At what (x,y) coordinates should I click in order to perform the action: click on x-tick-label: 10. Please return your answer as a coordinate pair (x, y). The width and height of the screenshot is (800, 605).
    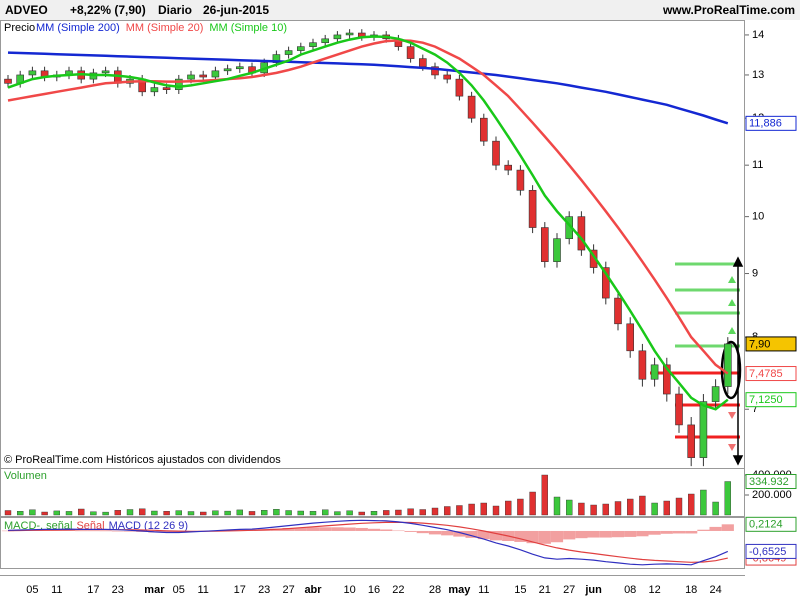
    Looking at the image, I should click on (349, 590).